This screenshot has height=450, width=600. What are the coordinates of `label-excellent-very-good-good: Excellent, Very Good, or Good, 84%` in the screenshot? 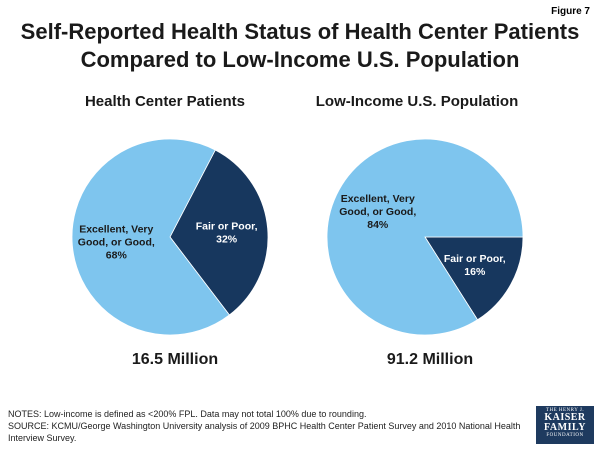 It's located at (377, 212).